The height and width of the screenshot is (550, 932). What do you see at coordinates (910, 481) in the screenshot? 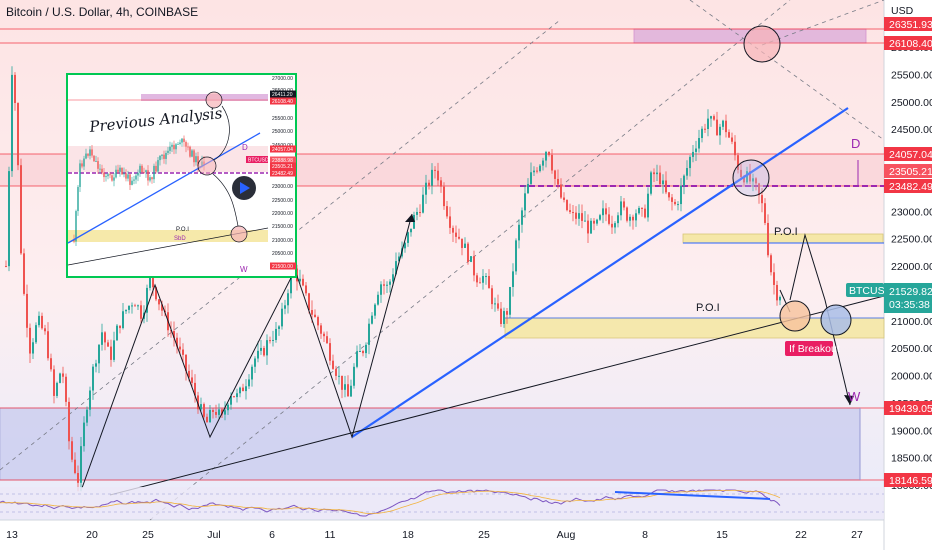
I see `price-tag: 18146.59` at bounding box center [910, 481].